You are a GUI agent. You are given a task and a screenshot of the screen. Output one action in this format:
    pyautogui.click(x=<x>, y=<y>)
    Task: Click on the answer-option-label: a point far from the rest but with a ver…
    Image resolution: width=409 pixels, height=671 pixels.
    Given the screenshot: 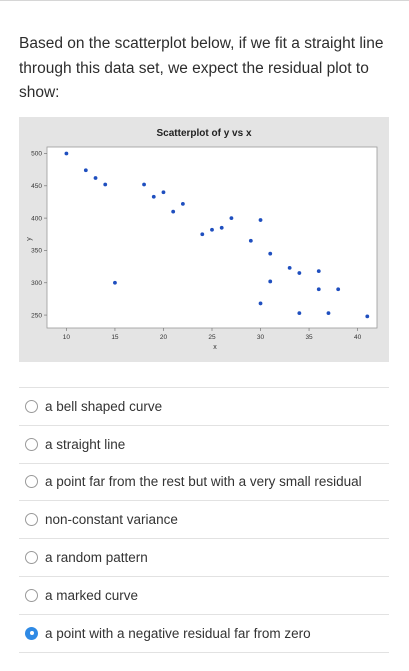 What is the action you would take?
    pyautogui.click(x=203, y=482)
    